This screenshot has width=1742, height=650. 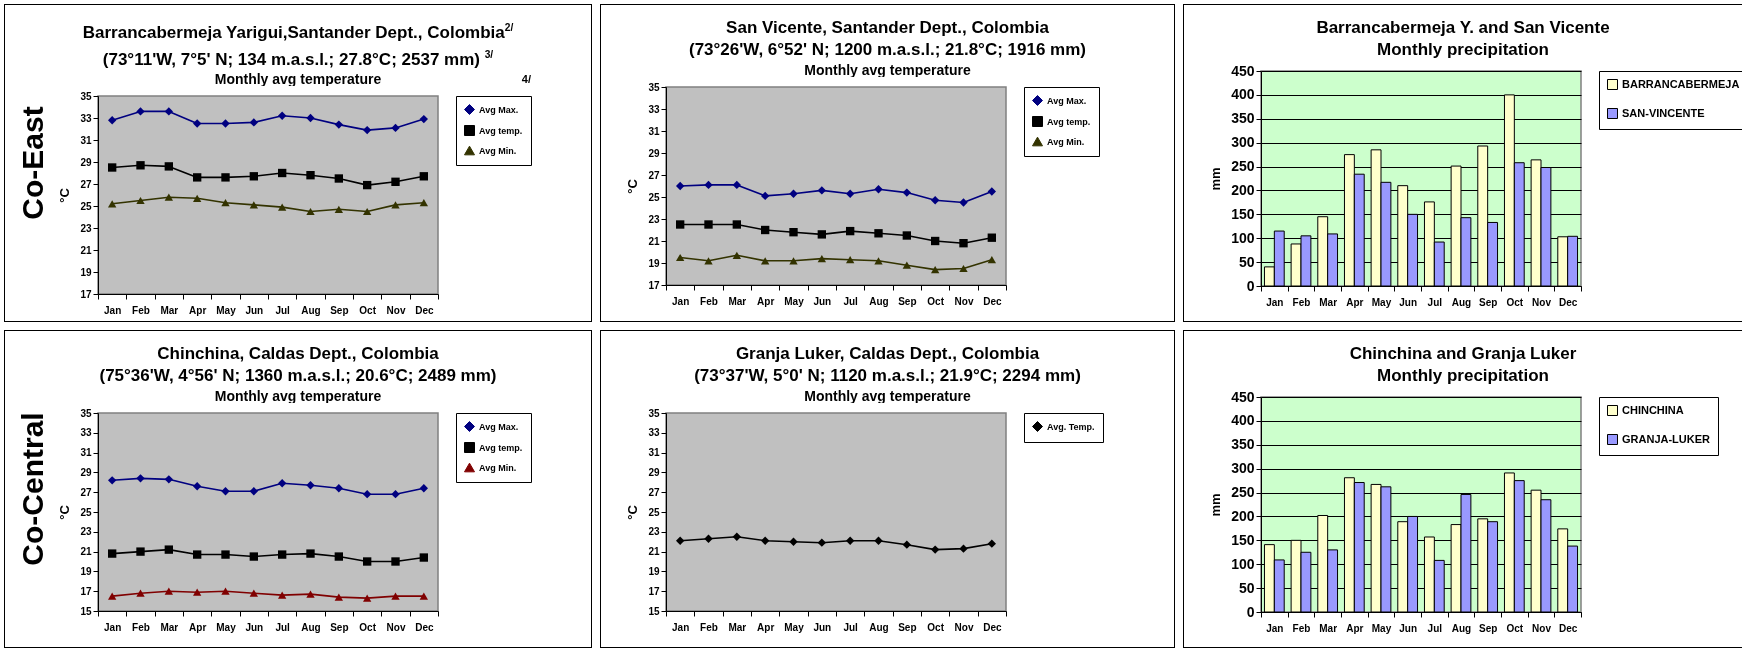 I want to click on y-axis-title: °C, so click(x=633, y=186).